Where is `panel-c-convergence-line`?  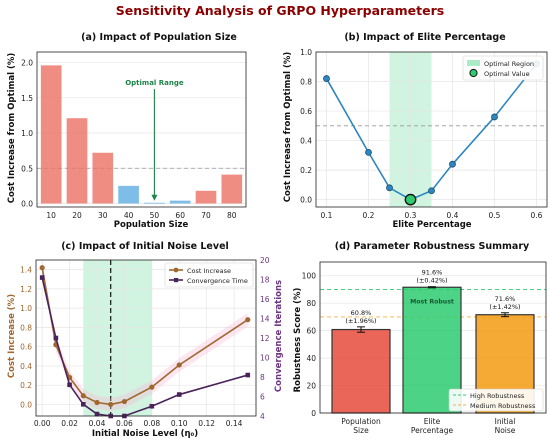 panel-c-convergence-line is located at coordinates (144, 347).